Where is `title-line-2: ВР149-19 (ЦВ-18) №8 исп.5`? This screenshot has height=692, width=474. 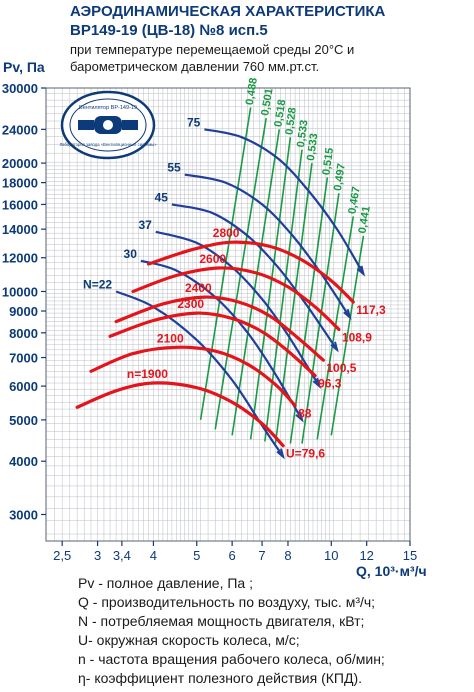
title-line-2: ВР149-19 (ЦВ-18) №8 исп.5 is located at coordinates (169, 30).